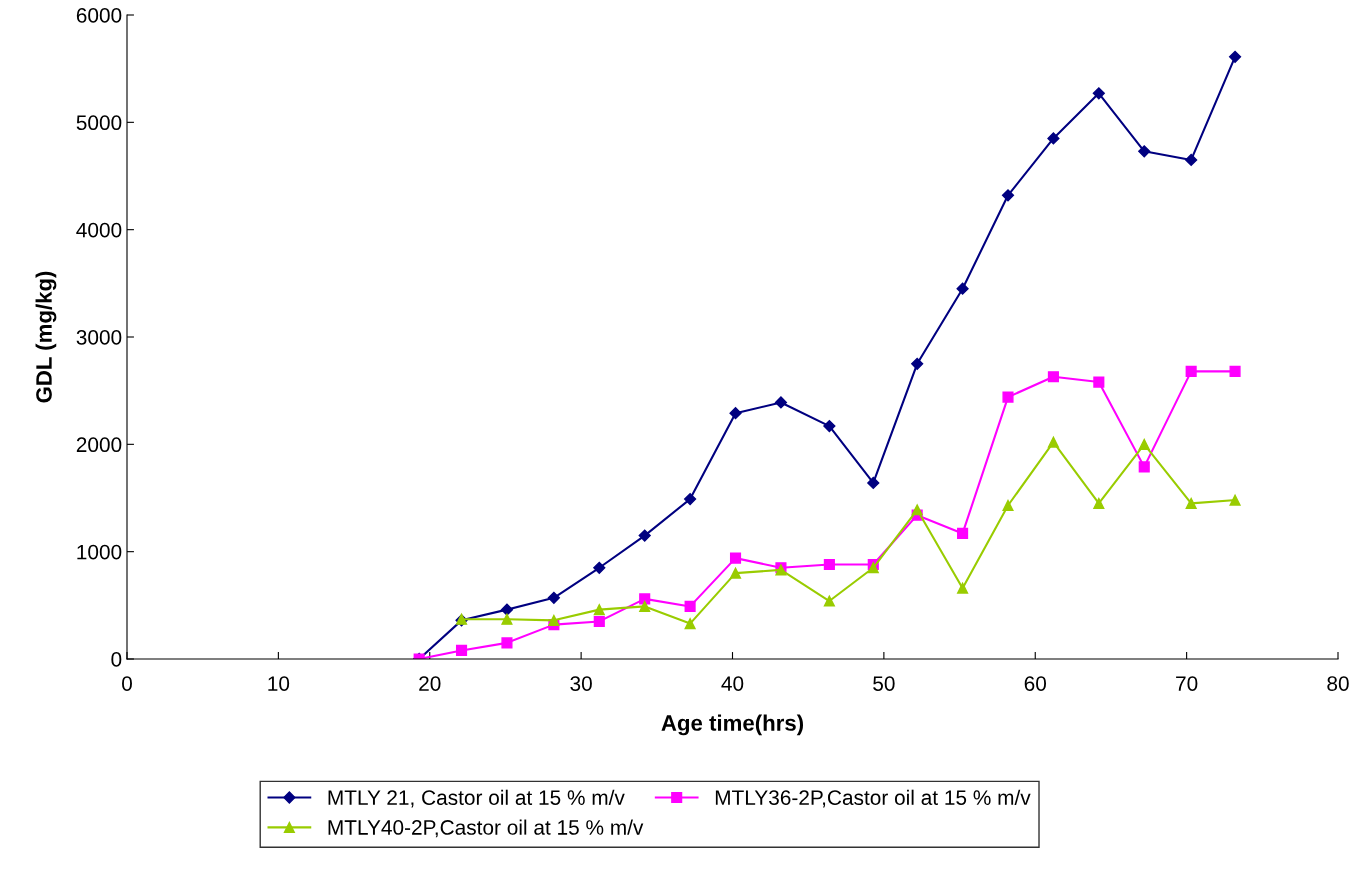  I want to click on x-tick-label: 80, so click(1338, 683).